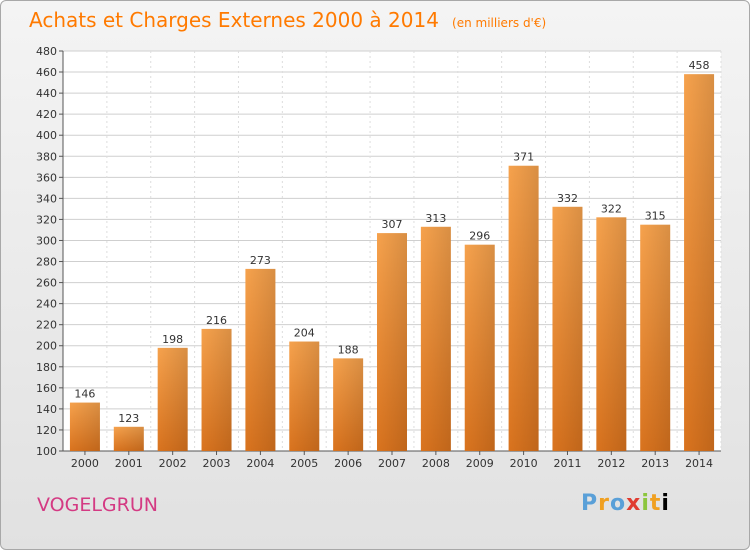  What do you see at coordinates (46, 325) in the screenshot?
I see `y-tick-label: 220` at bounding box center [46, 325].